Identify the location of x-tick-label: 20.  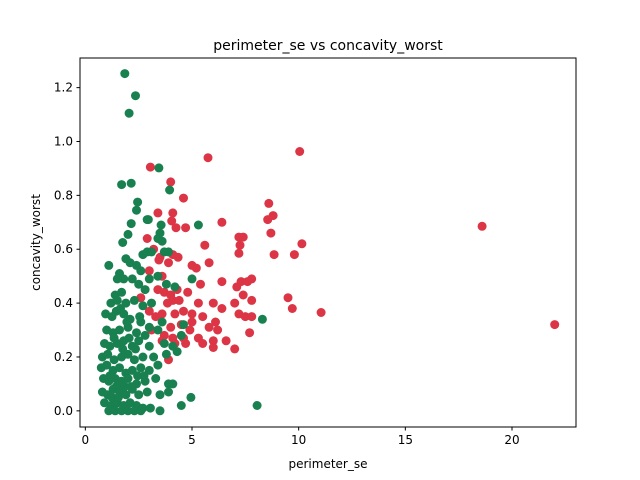
(511, 440).